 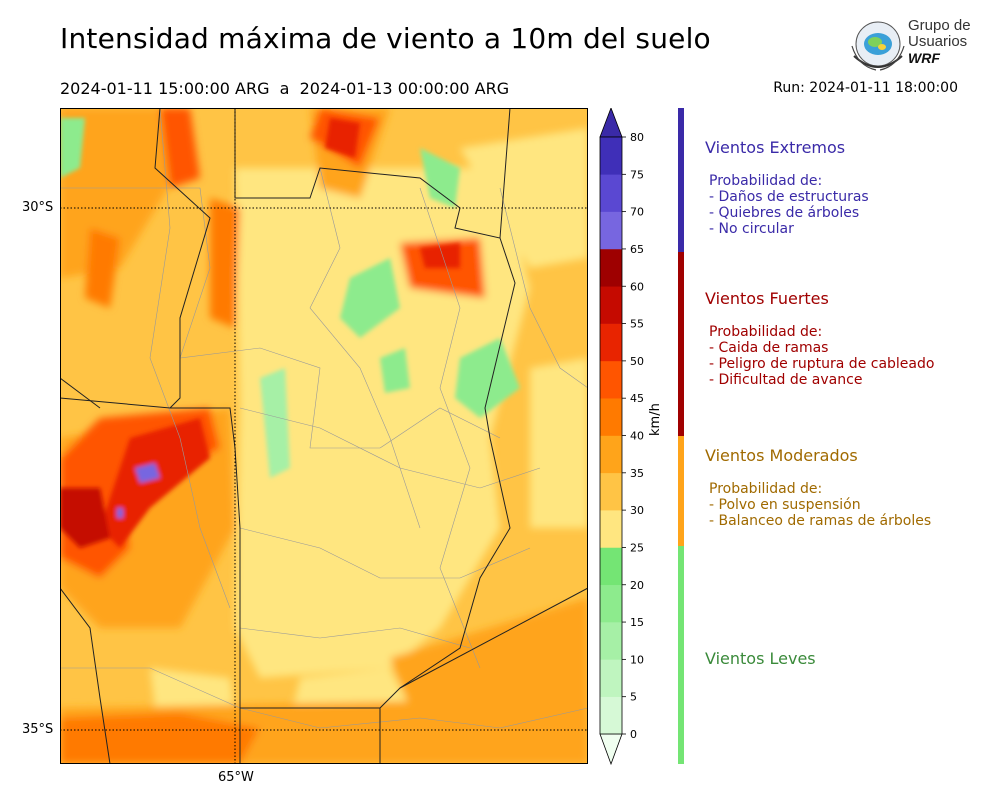 What do you see at coordinates (681, 344) in the screenshot?
I see `category-bar-fuertes` at bounding box center [681, 344].